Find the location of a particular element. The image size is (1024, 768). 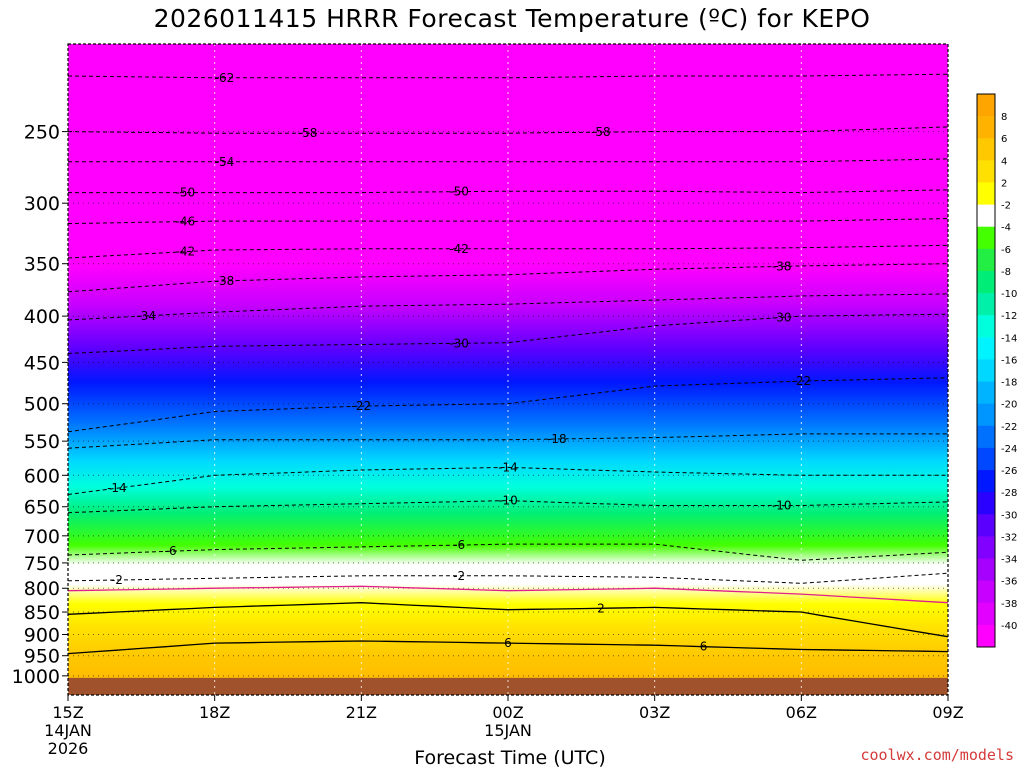

y-tick-label: 950 is located at coordinates (42, 657).